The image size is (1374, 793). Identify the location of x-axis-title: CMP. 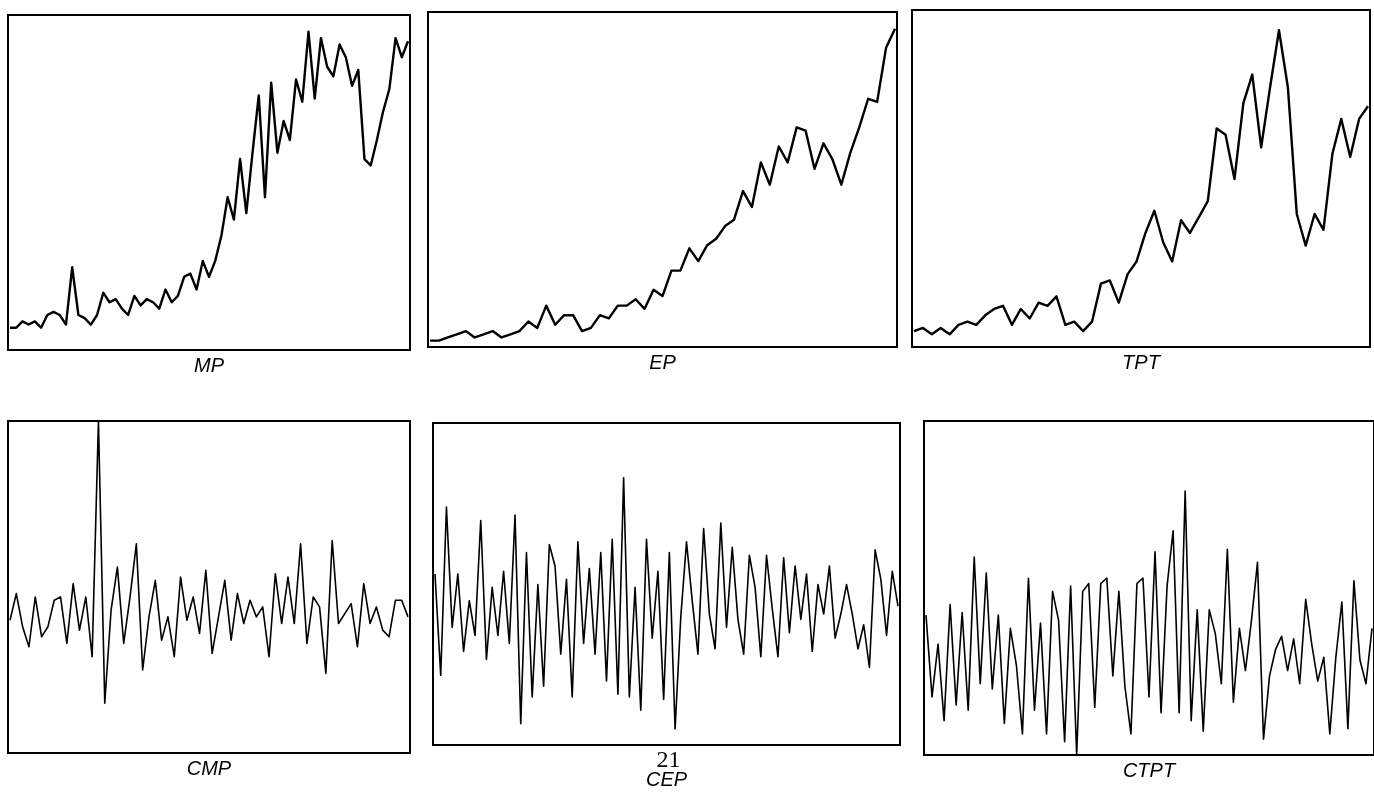
(209, 768).